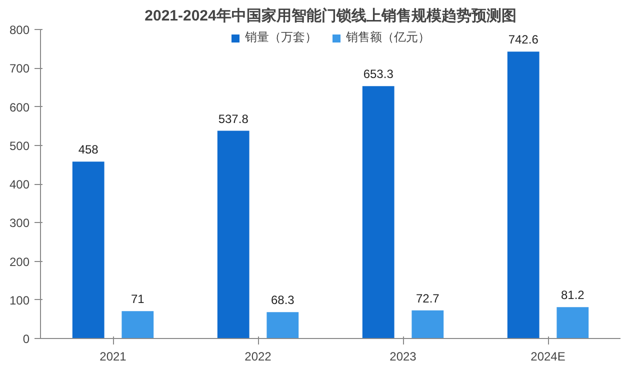 This screenshot has width=640, height=366. What do you see at coordinates (572, 295) in the screenshot?
I see `data-label: 81.2` at bounding box center [572, 295].